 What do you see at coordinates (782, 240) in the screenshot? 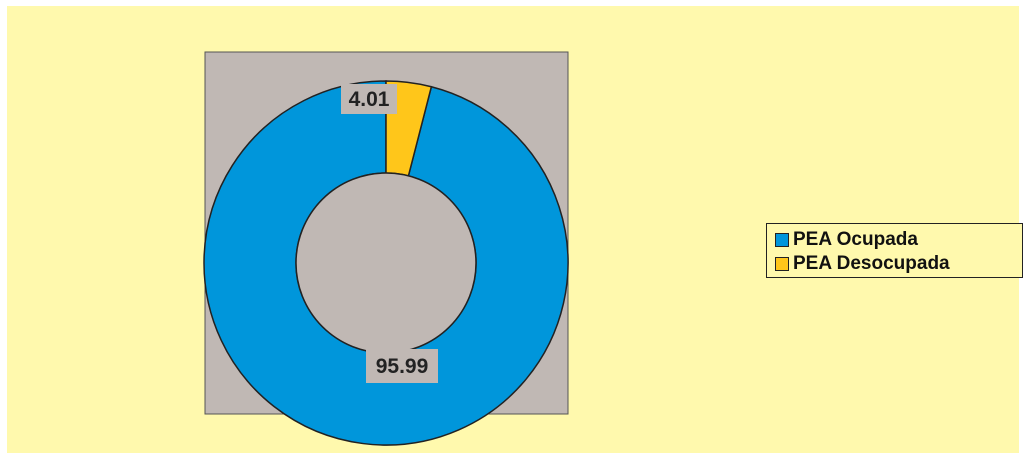
I see `legend-swatch-pea-ocupada` at bounding box center [782, 240].